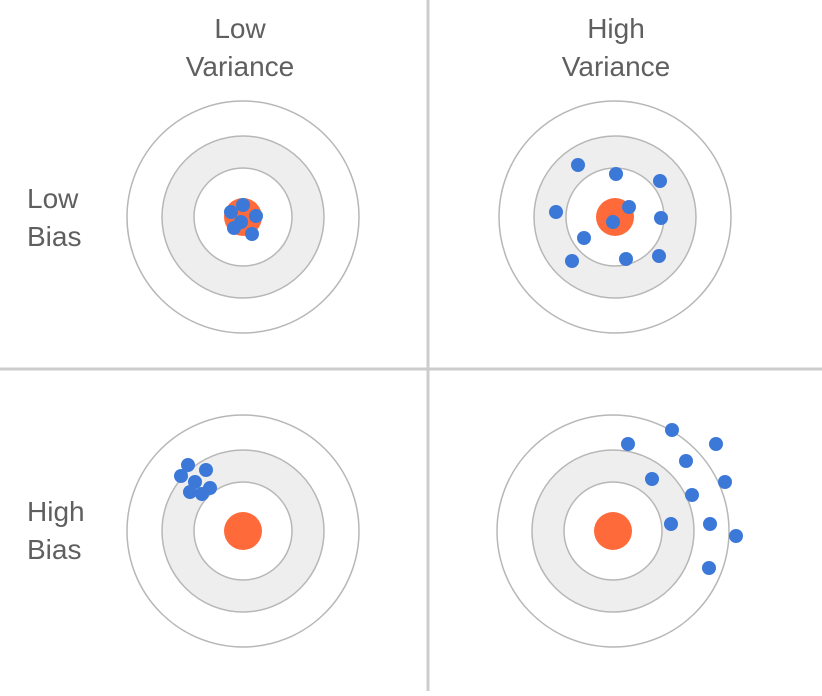 This screenshot has height=696, width=822. I want to click on target-low-bias-high-variance, so click(615, 217).